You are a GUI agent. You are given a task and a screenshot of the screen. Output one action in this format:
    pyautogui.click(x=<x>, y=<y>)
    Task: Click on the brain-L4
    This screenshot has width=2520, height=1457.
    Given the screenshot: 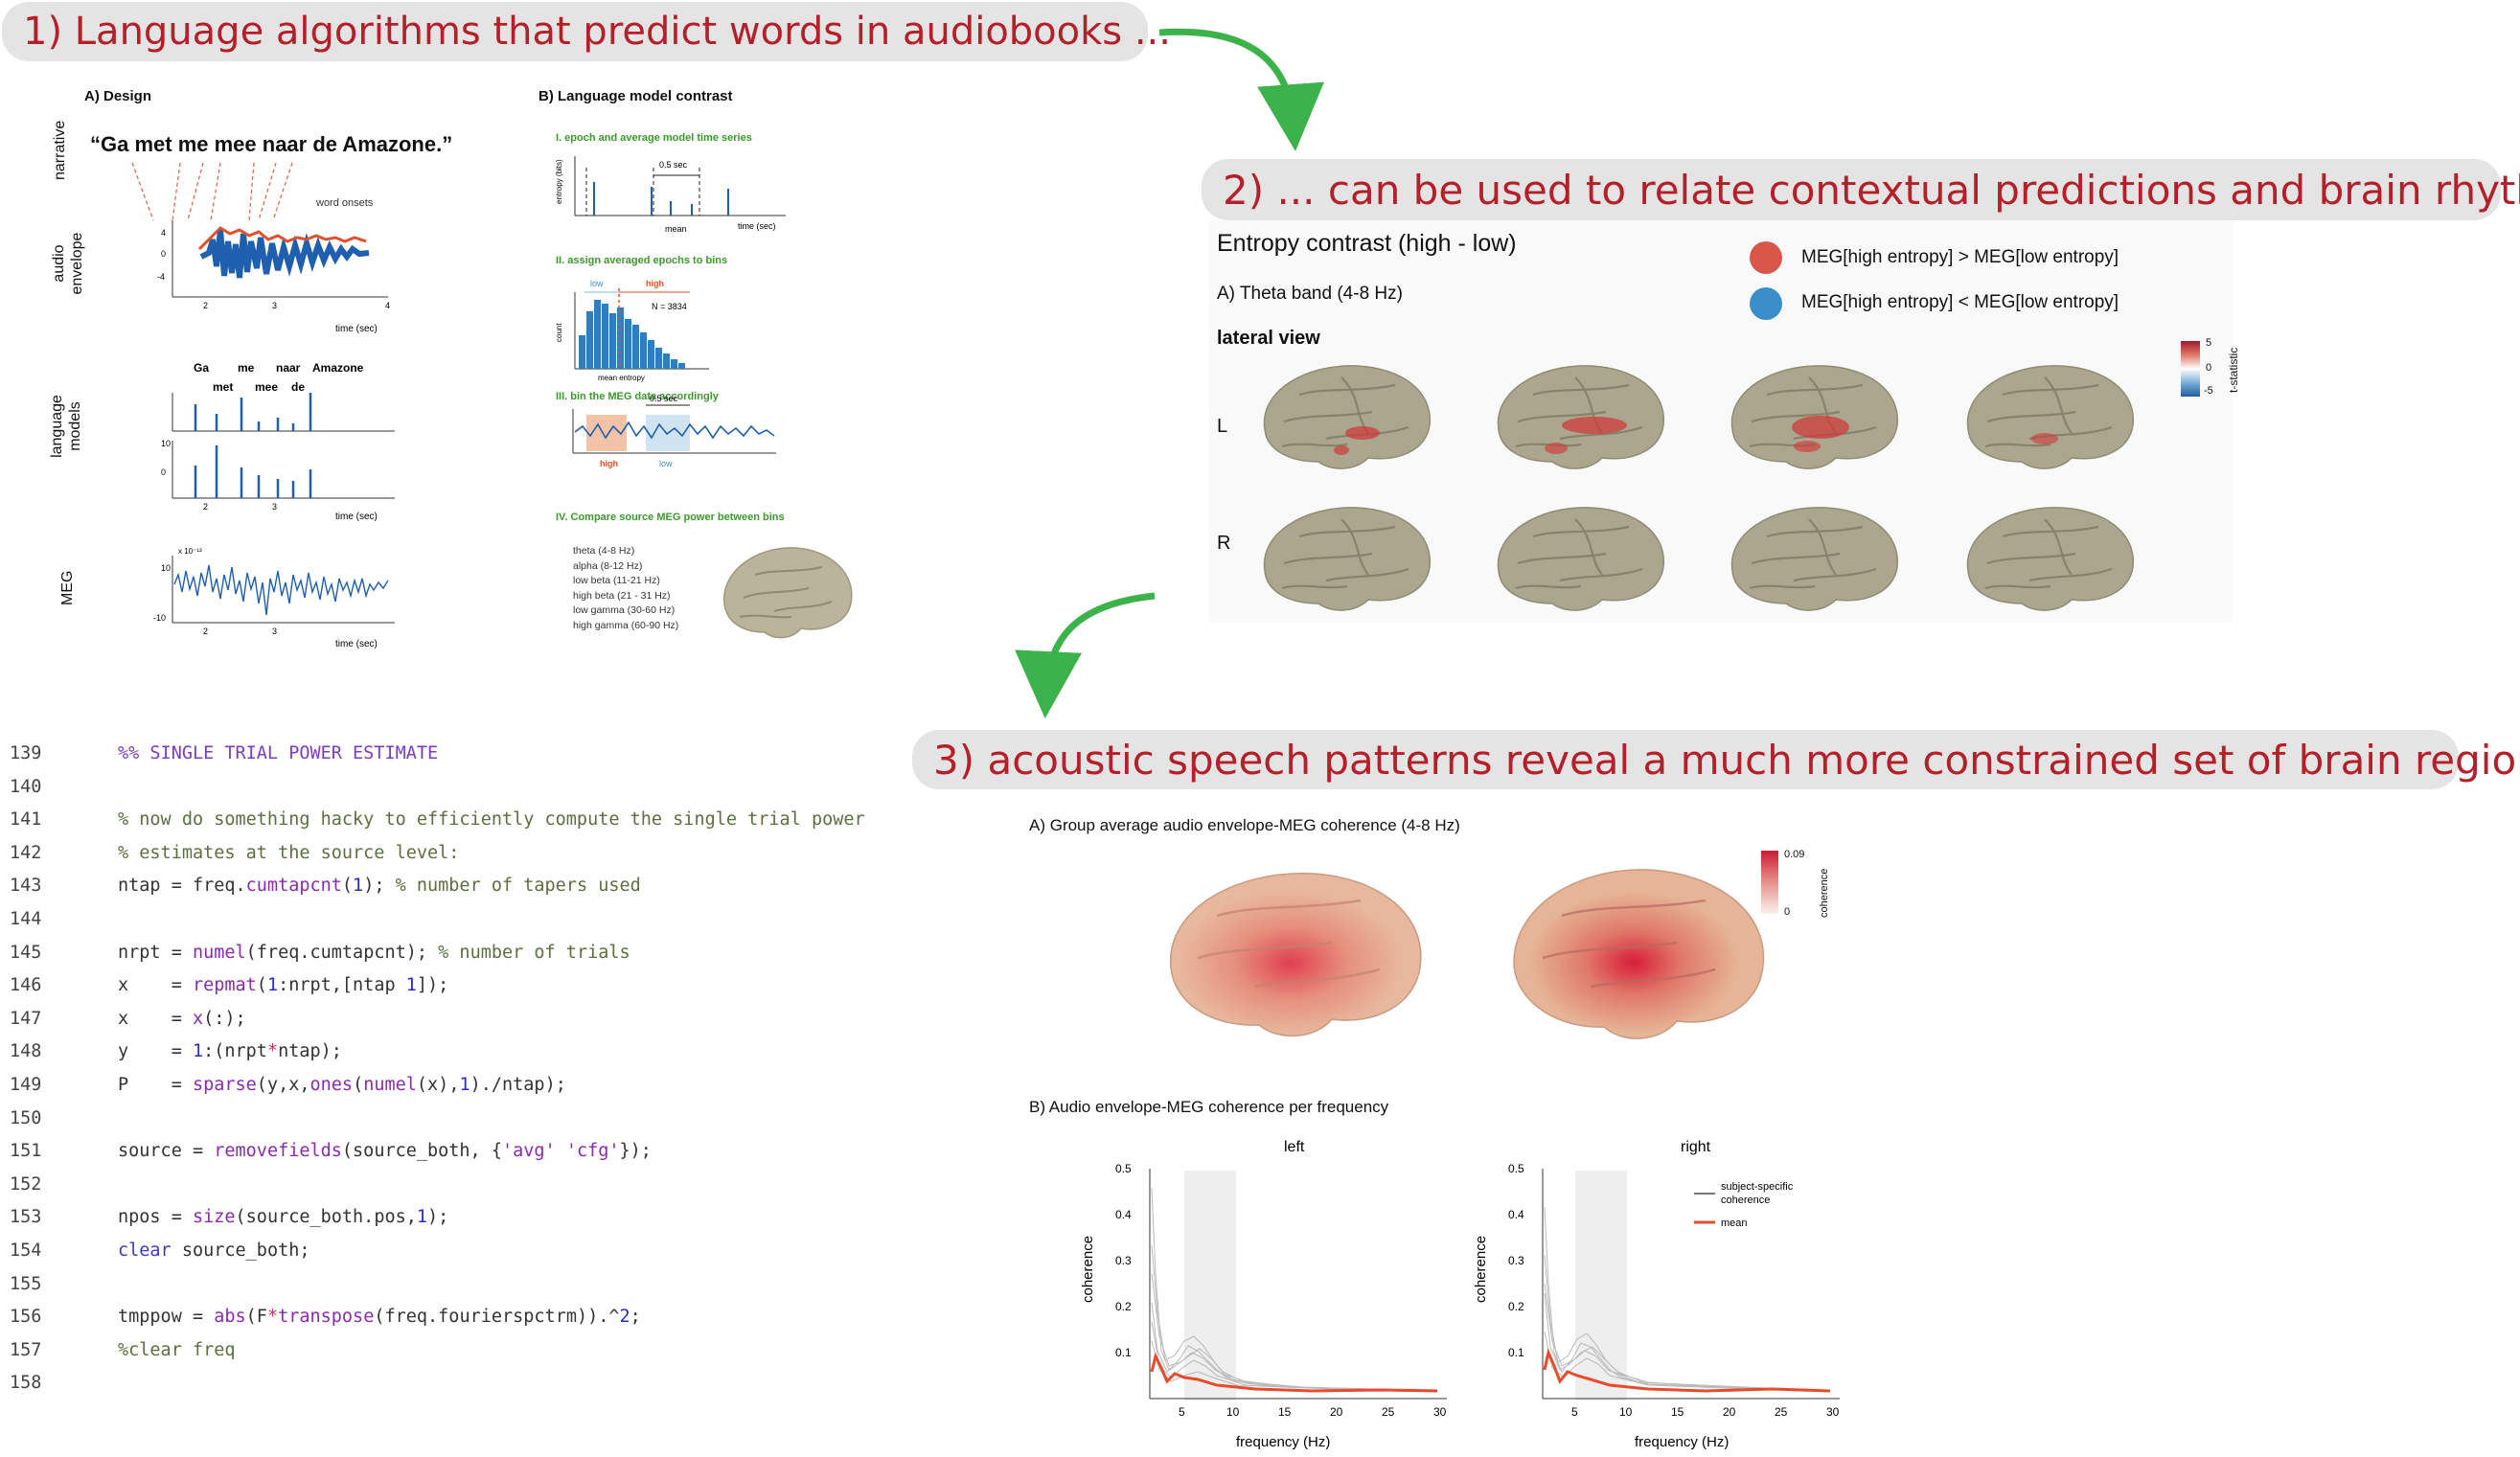 What is the action you would take?
    pyautogui.click(x=2050, y=417)
    